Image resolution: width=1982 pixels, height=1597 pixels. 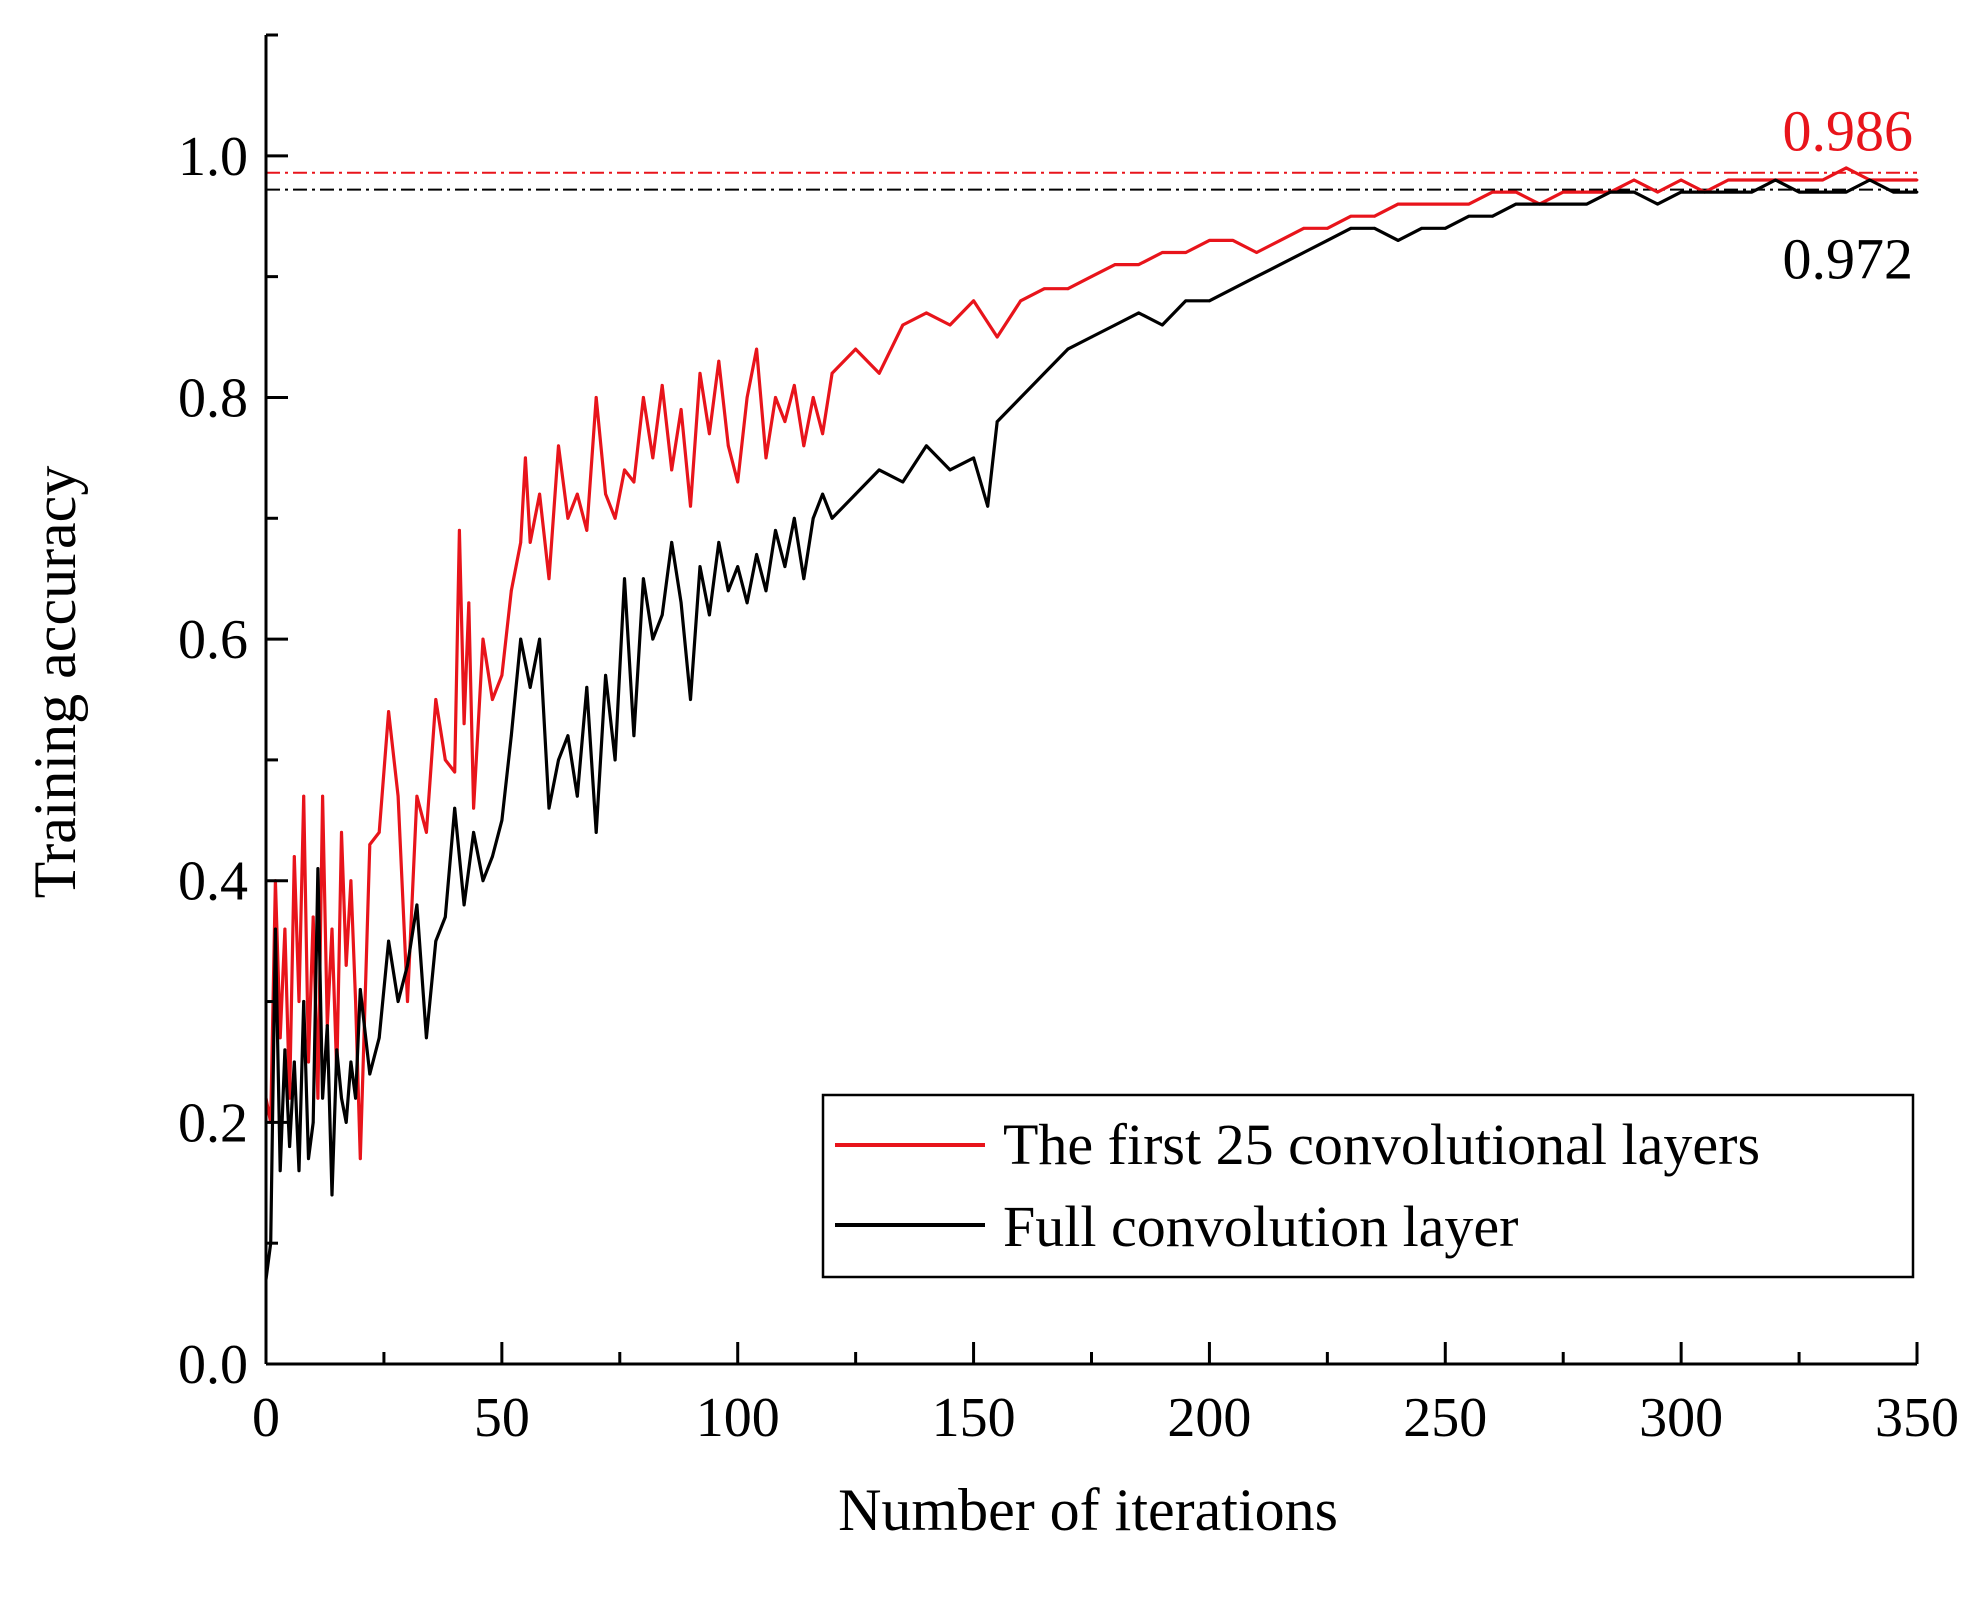 I want to click on y-tick-label: 0.6, so click(x=213, y=640).